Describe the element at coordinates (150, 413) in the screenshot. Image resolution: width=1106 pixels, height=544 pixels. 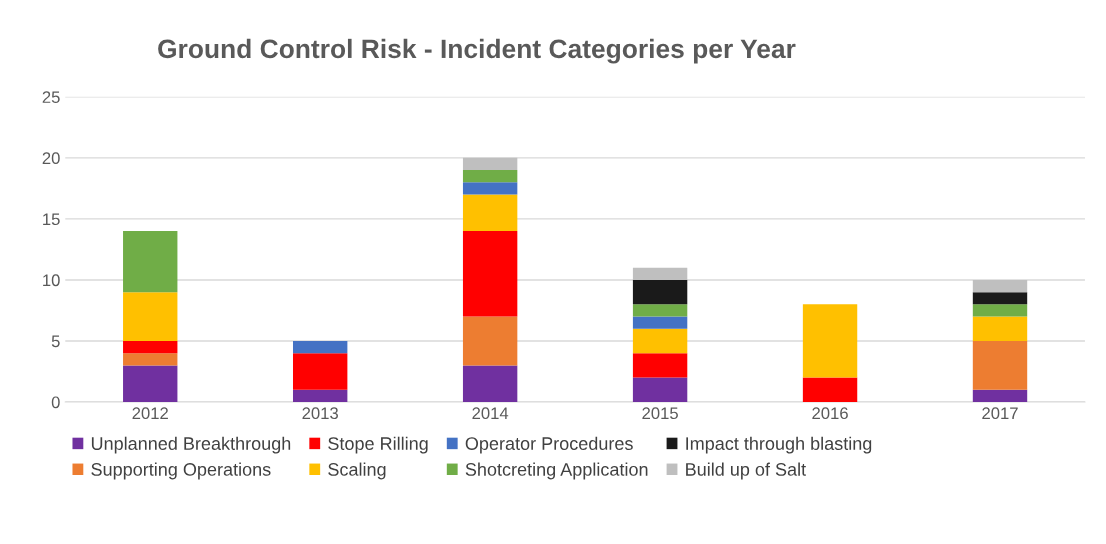
I see `x-tick-label: 2012` at that location.